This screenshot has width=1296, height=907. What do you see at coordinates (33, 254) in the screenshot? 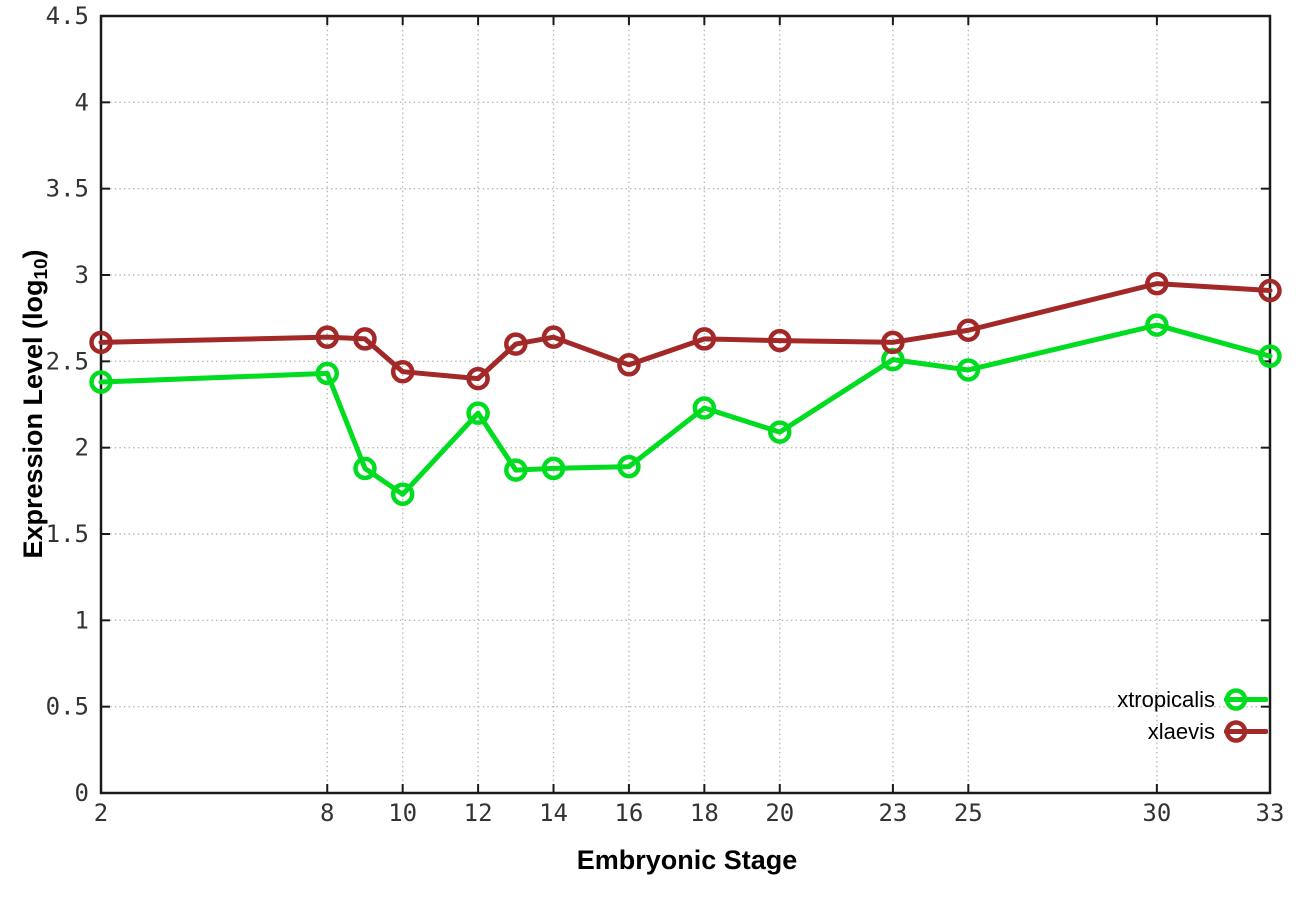
I see `y-axis-label-close: )` at bounding box center [33, 254].